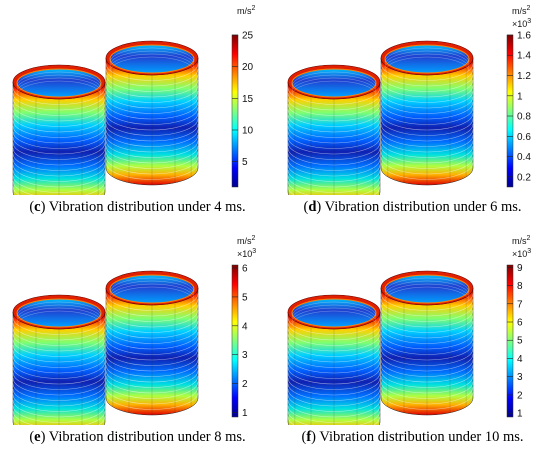  Describe the element at coordinates (248, 131) in the screenshot. I see `colorbar-tick-label: 10` at that location.